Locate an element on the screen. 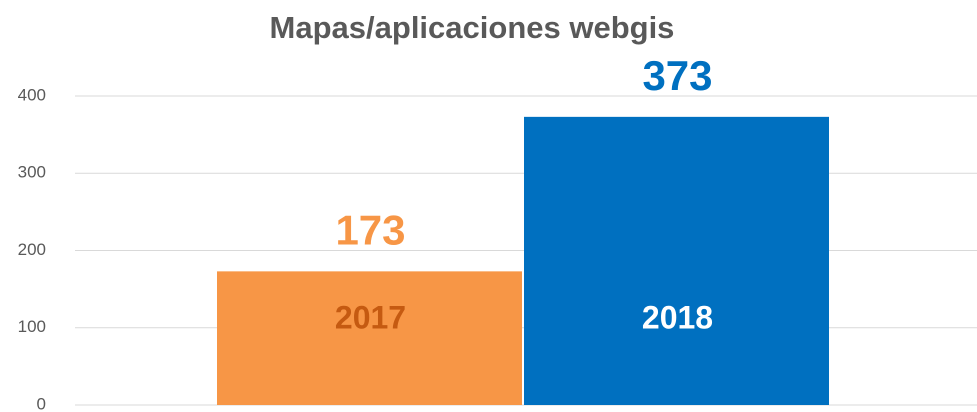 This screenshot has height=412, width=977. y-tick-label: 0 is located at coordinates (41, 403).